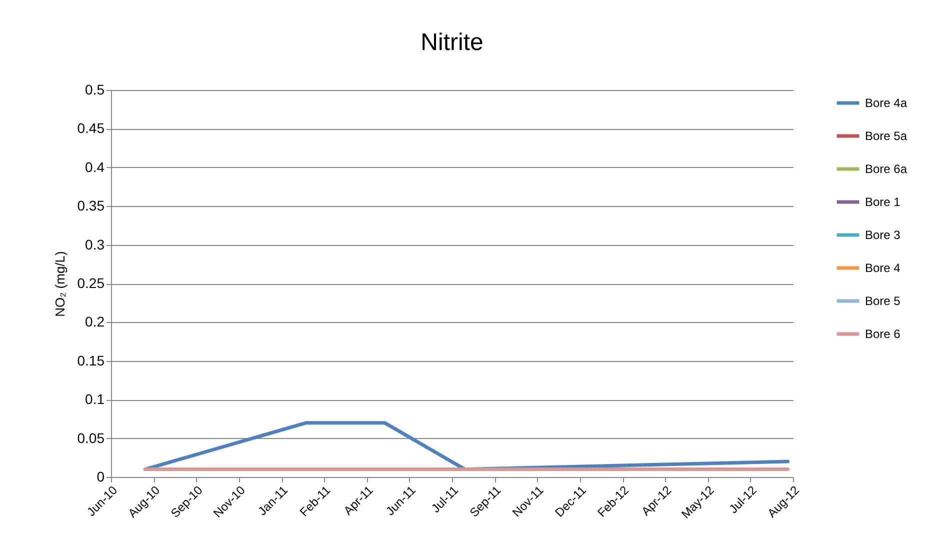 This screenshot has height=548, width=934. What do you see at coordinates (95, 322) in the screenshot?
I see `y-tick-label: 0.2` at bounding box center [95, 322].